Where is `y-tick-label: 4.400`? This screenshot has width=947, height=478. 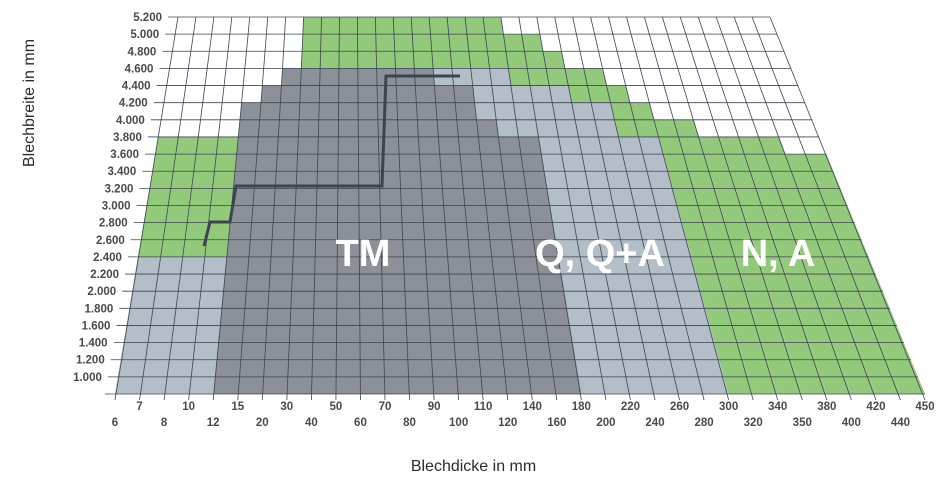 y-tick-label: 4.400 is located at coordinates (136, 87).